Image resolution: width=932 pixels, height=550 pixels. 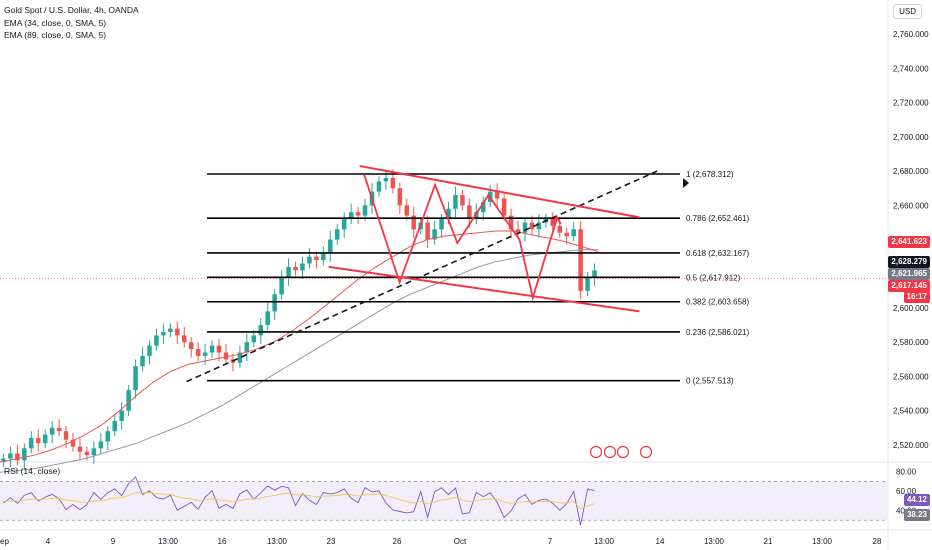 I want to click on ema-89-legend: EMA (89, close, 0, SMA, 5), so click(x=55, y=35).